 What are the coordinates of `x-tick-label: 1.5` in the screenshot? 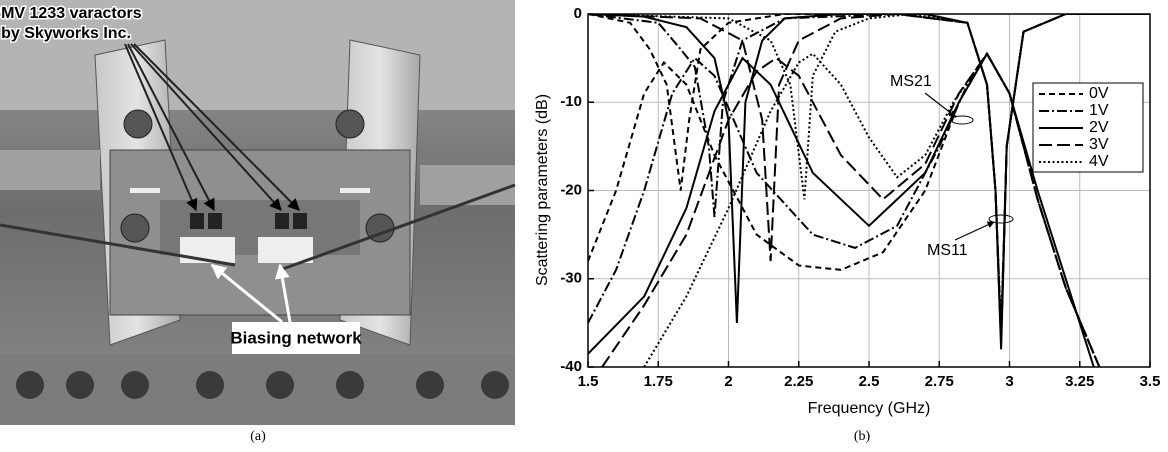 It's located at (588, 381).